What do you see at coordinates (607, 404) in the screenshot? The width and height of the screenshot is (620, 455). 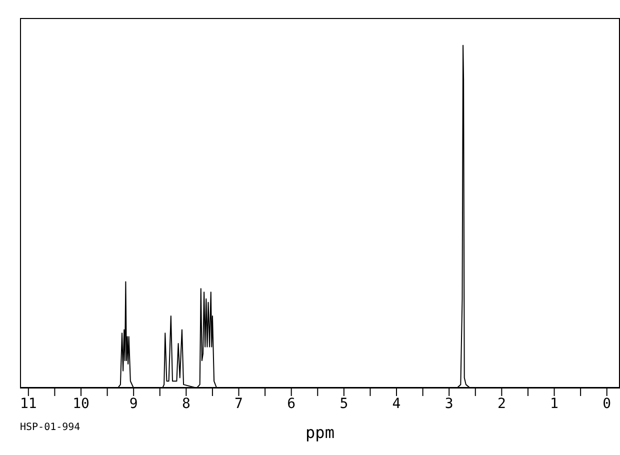 I see `x-tick-label: 0` at bounding box center [607, 404].